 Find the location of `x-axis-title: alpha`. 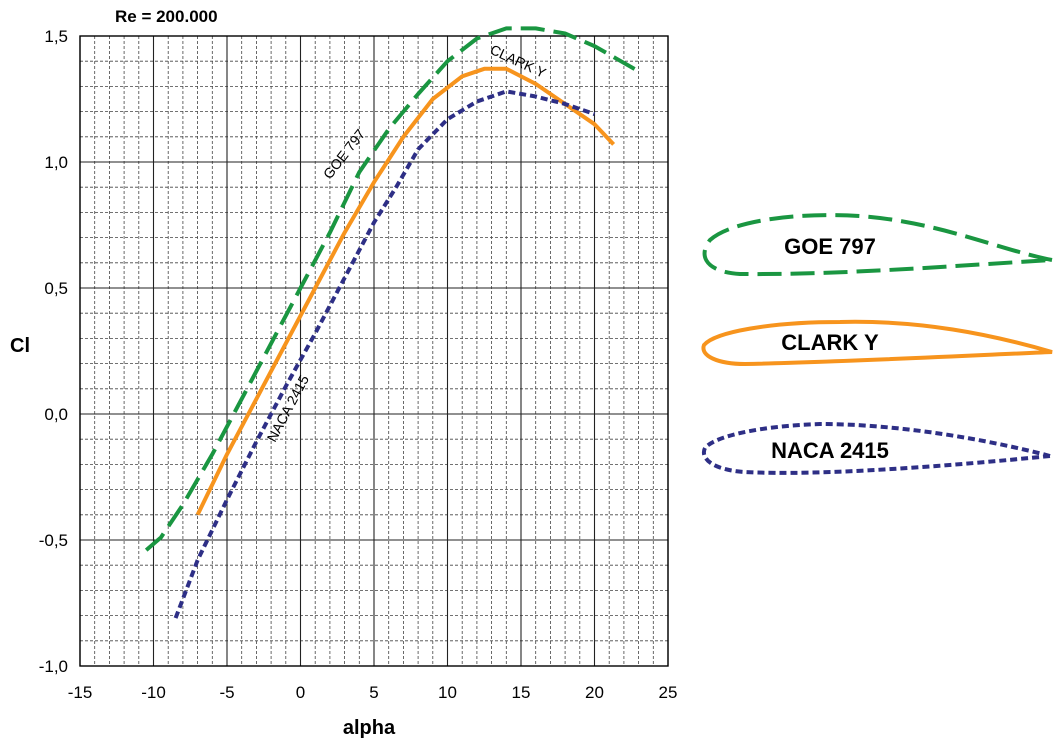

x-axis-title: alpha is located at coordinates (369, 728).